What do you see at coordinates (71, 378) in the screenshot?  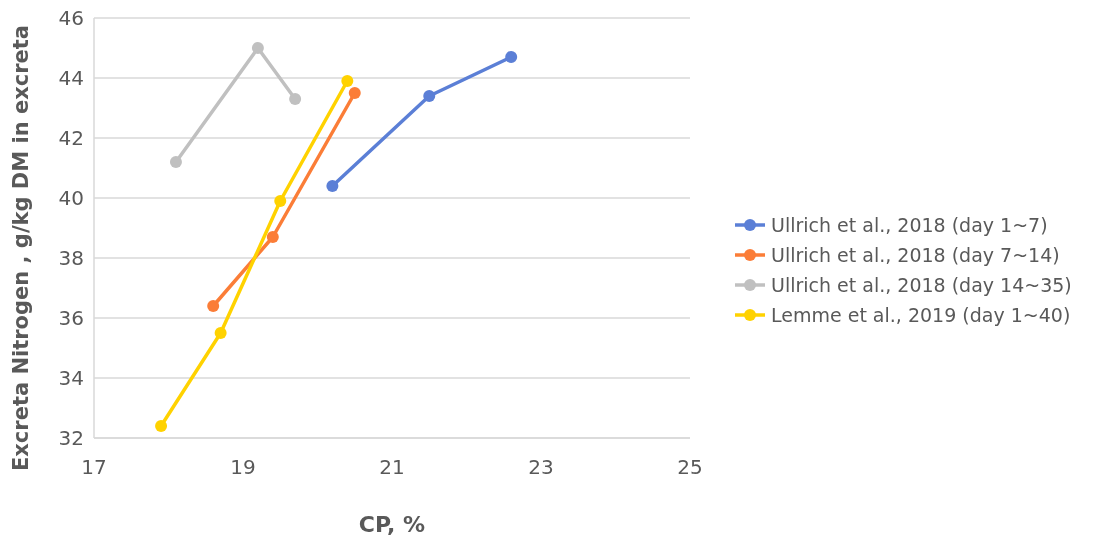 I see `y-tick-label: 34` at bounding box center [71, 378].